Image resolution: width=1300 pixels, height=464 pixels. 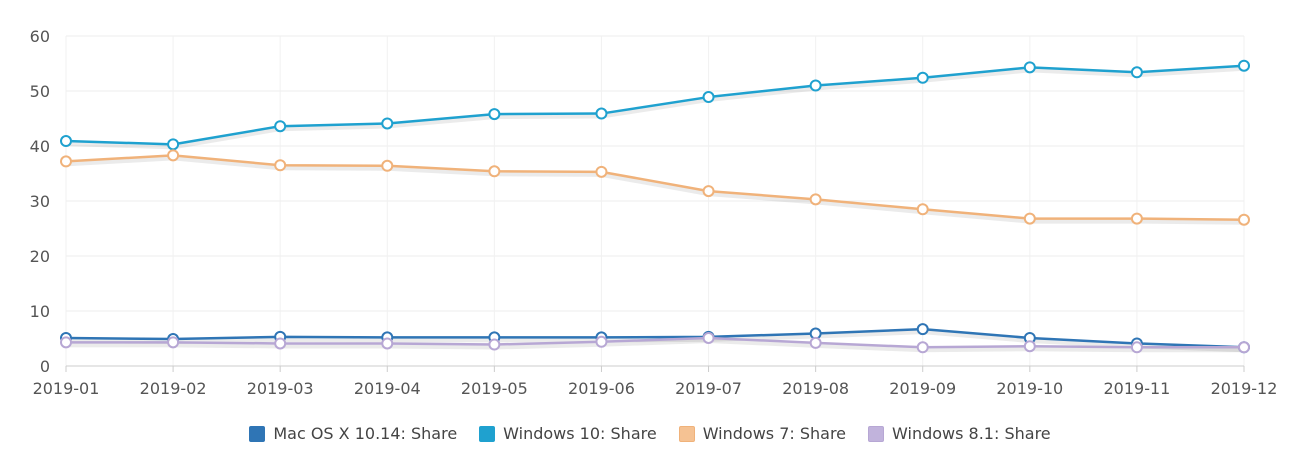 I want to click on x-tick-label: 2019-07, so click(x=708, y=388).